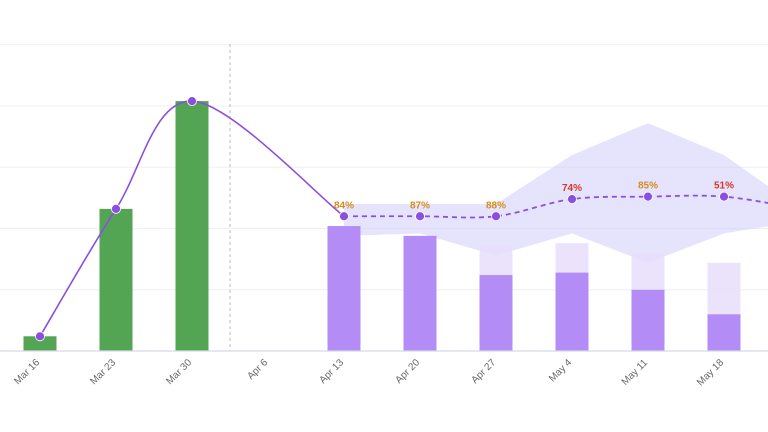  I want to click on x-tick-label: Mar 30, so click(179, 372).